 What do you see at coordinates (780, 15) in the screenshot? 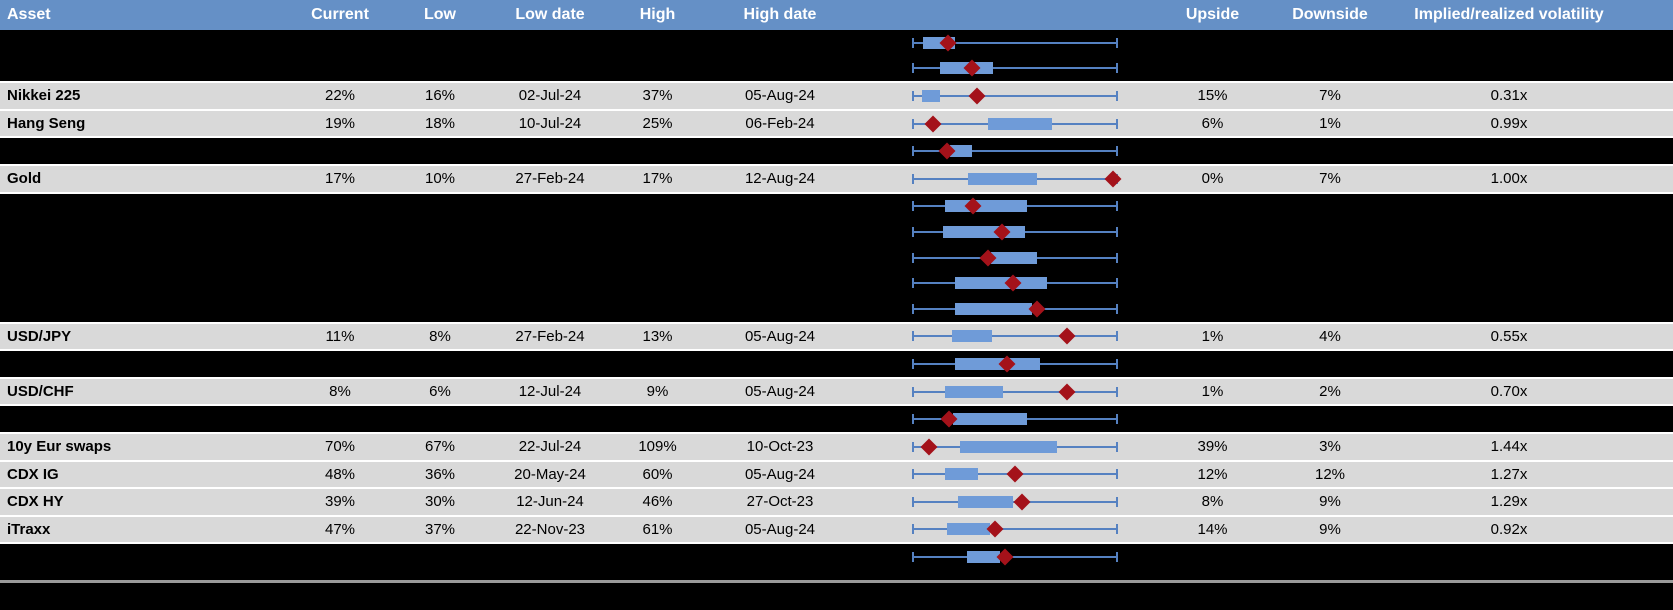
I see `col-header-high-date: High date` at bounding box center [780, 15].